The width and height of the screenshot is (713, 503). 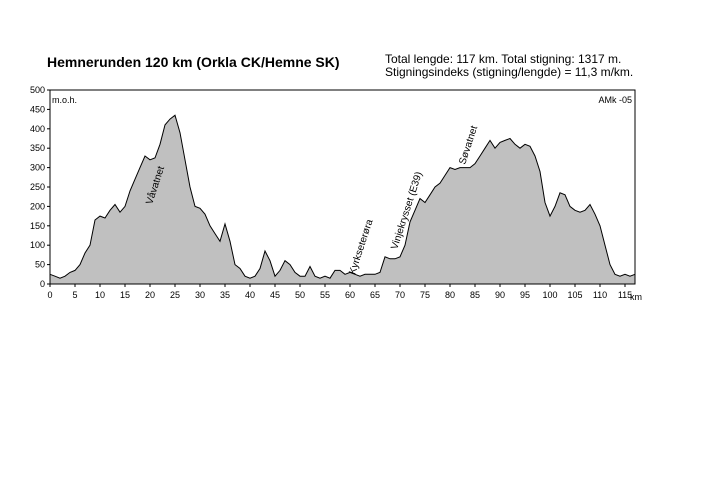 I want to click on y-tick-label: 450, so click(x=37, y=109).